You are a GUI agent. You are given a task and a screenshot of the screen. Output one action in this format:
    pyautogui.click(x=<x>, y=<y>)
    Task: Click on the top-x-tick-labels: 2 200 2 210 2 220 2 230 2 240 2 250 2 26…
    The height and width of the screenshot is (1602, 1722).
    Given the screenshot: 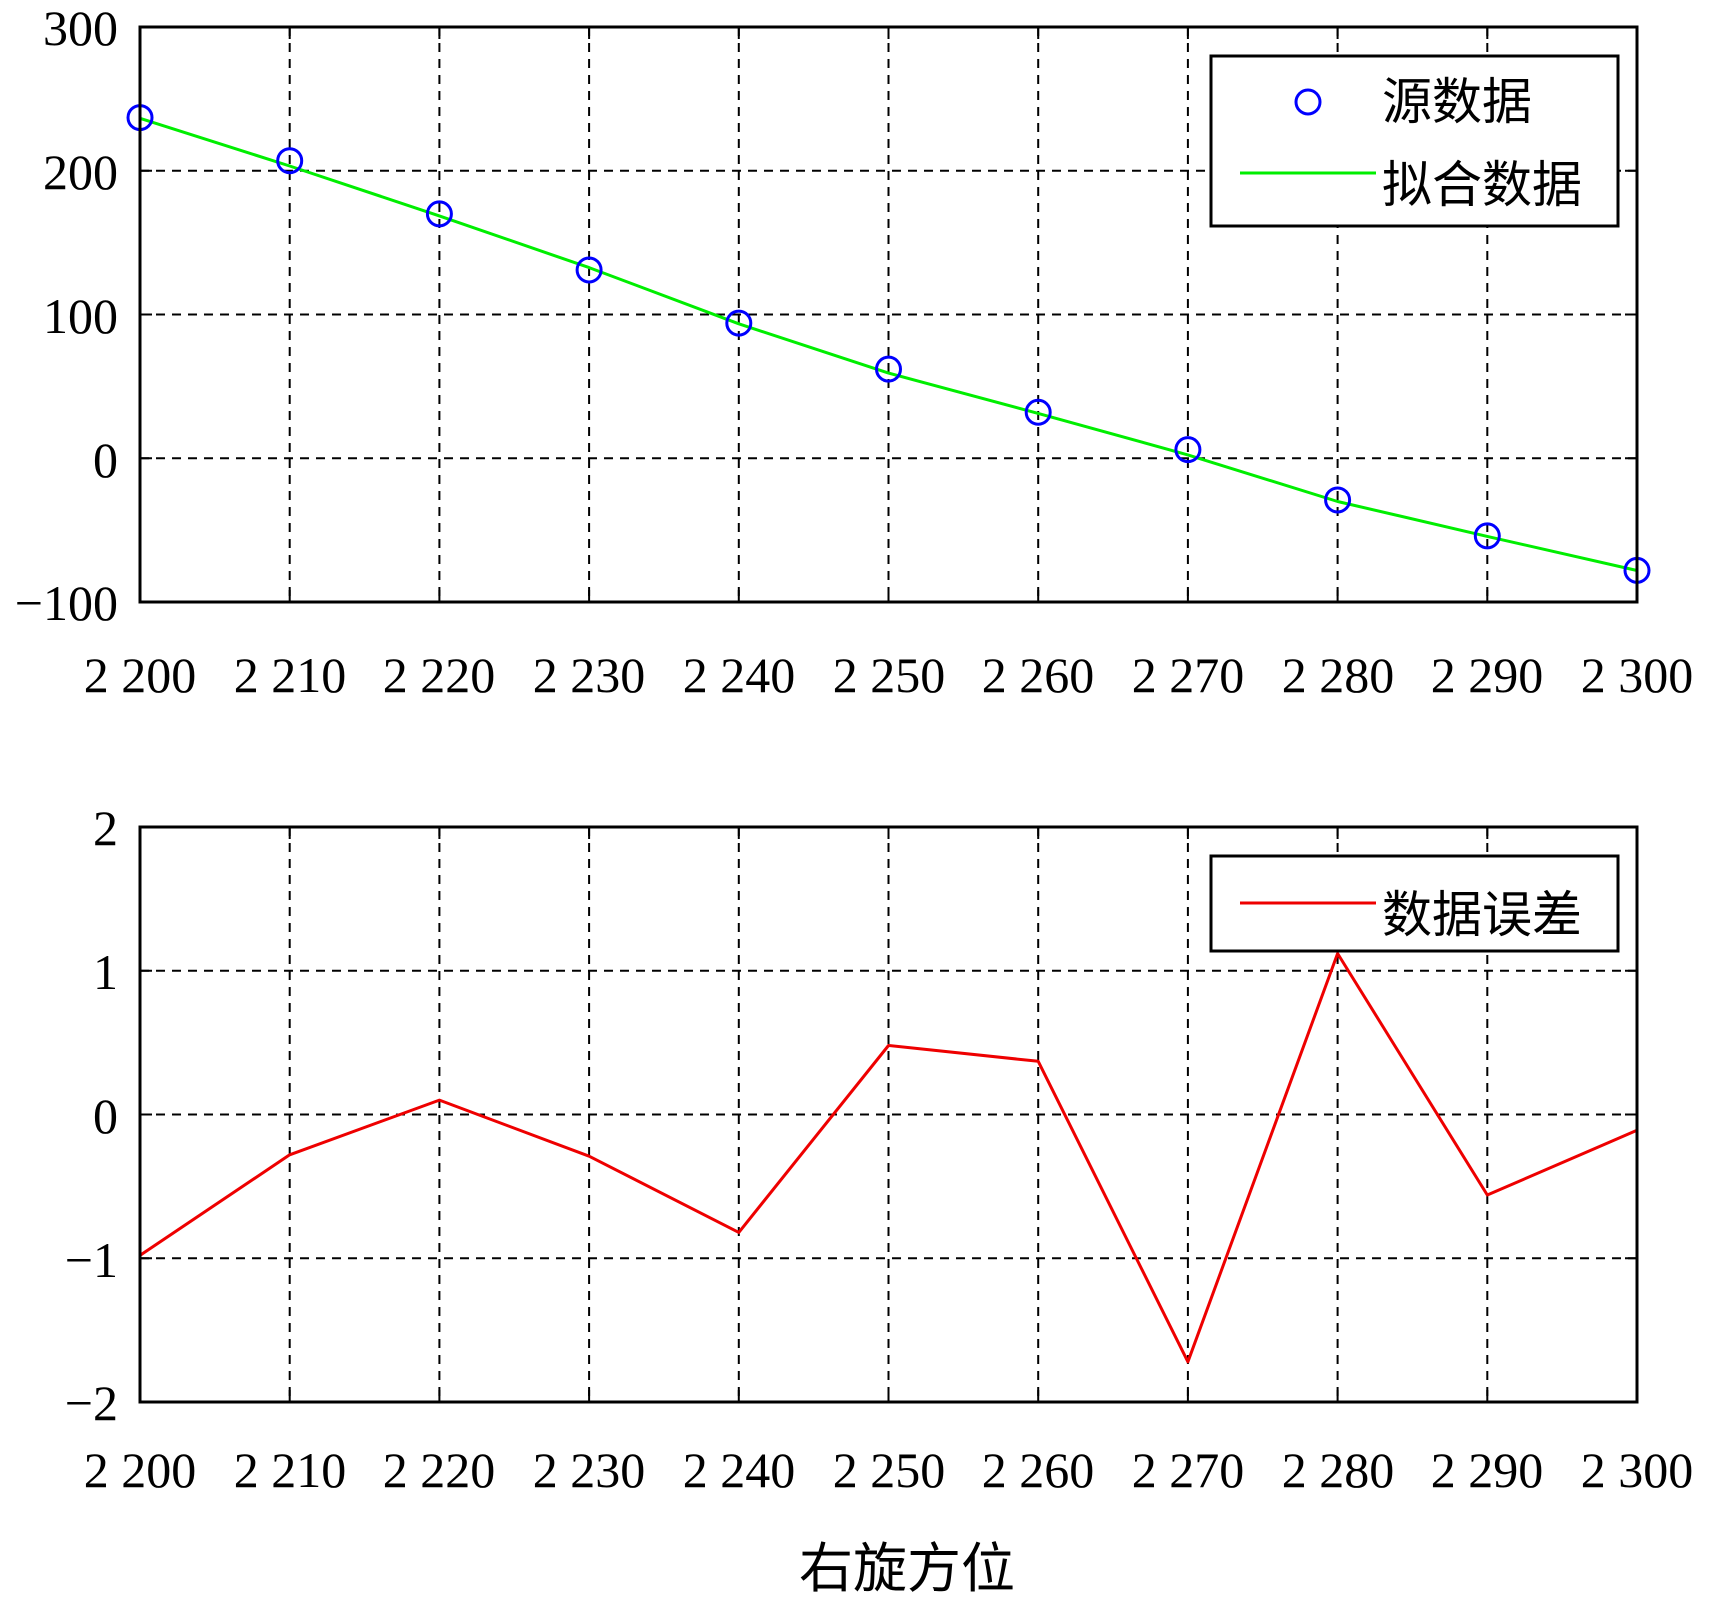 What is the action you would take?
    pyautogui.click(x=889, y=675)
    